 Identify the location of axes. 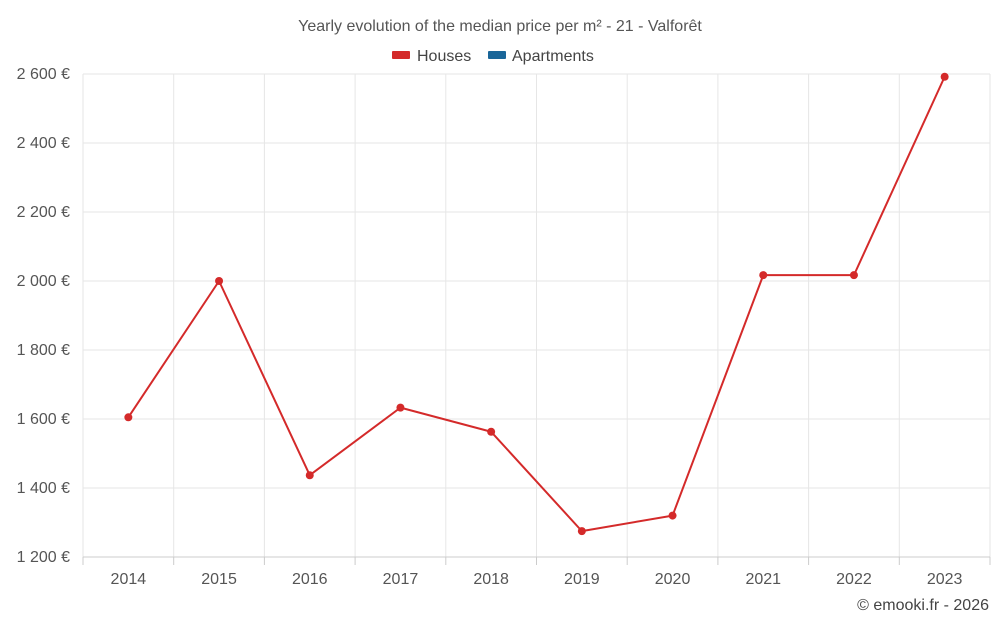
(536, 560).